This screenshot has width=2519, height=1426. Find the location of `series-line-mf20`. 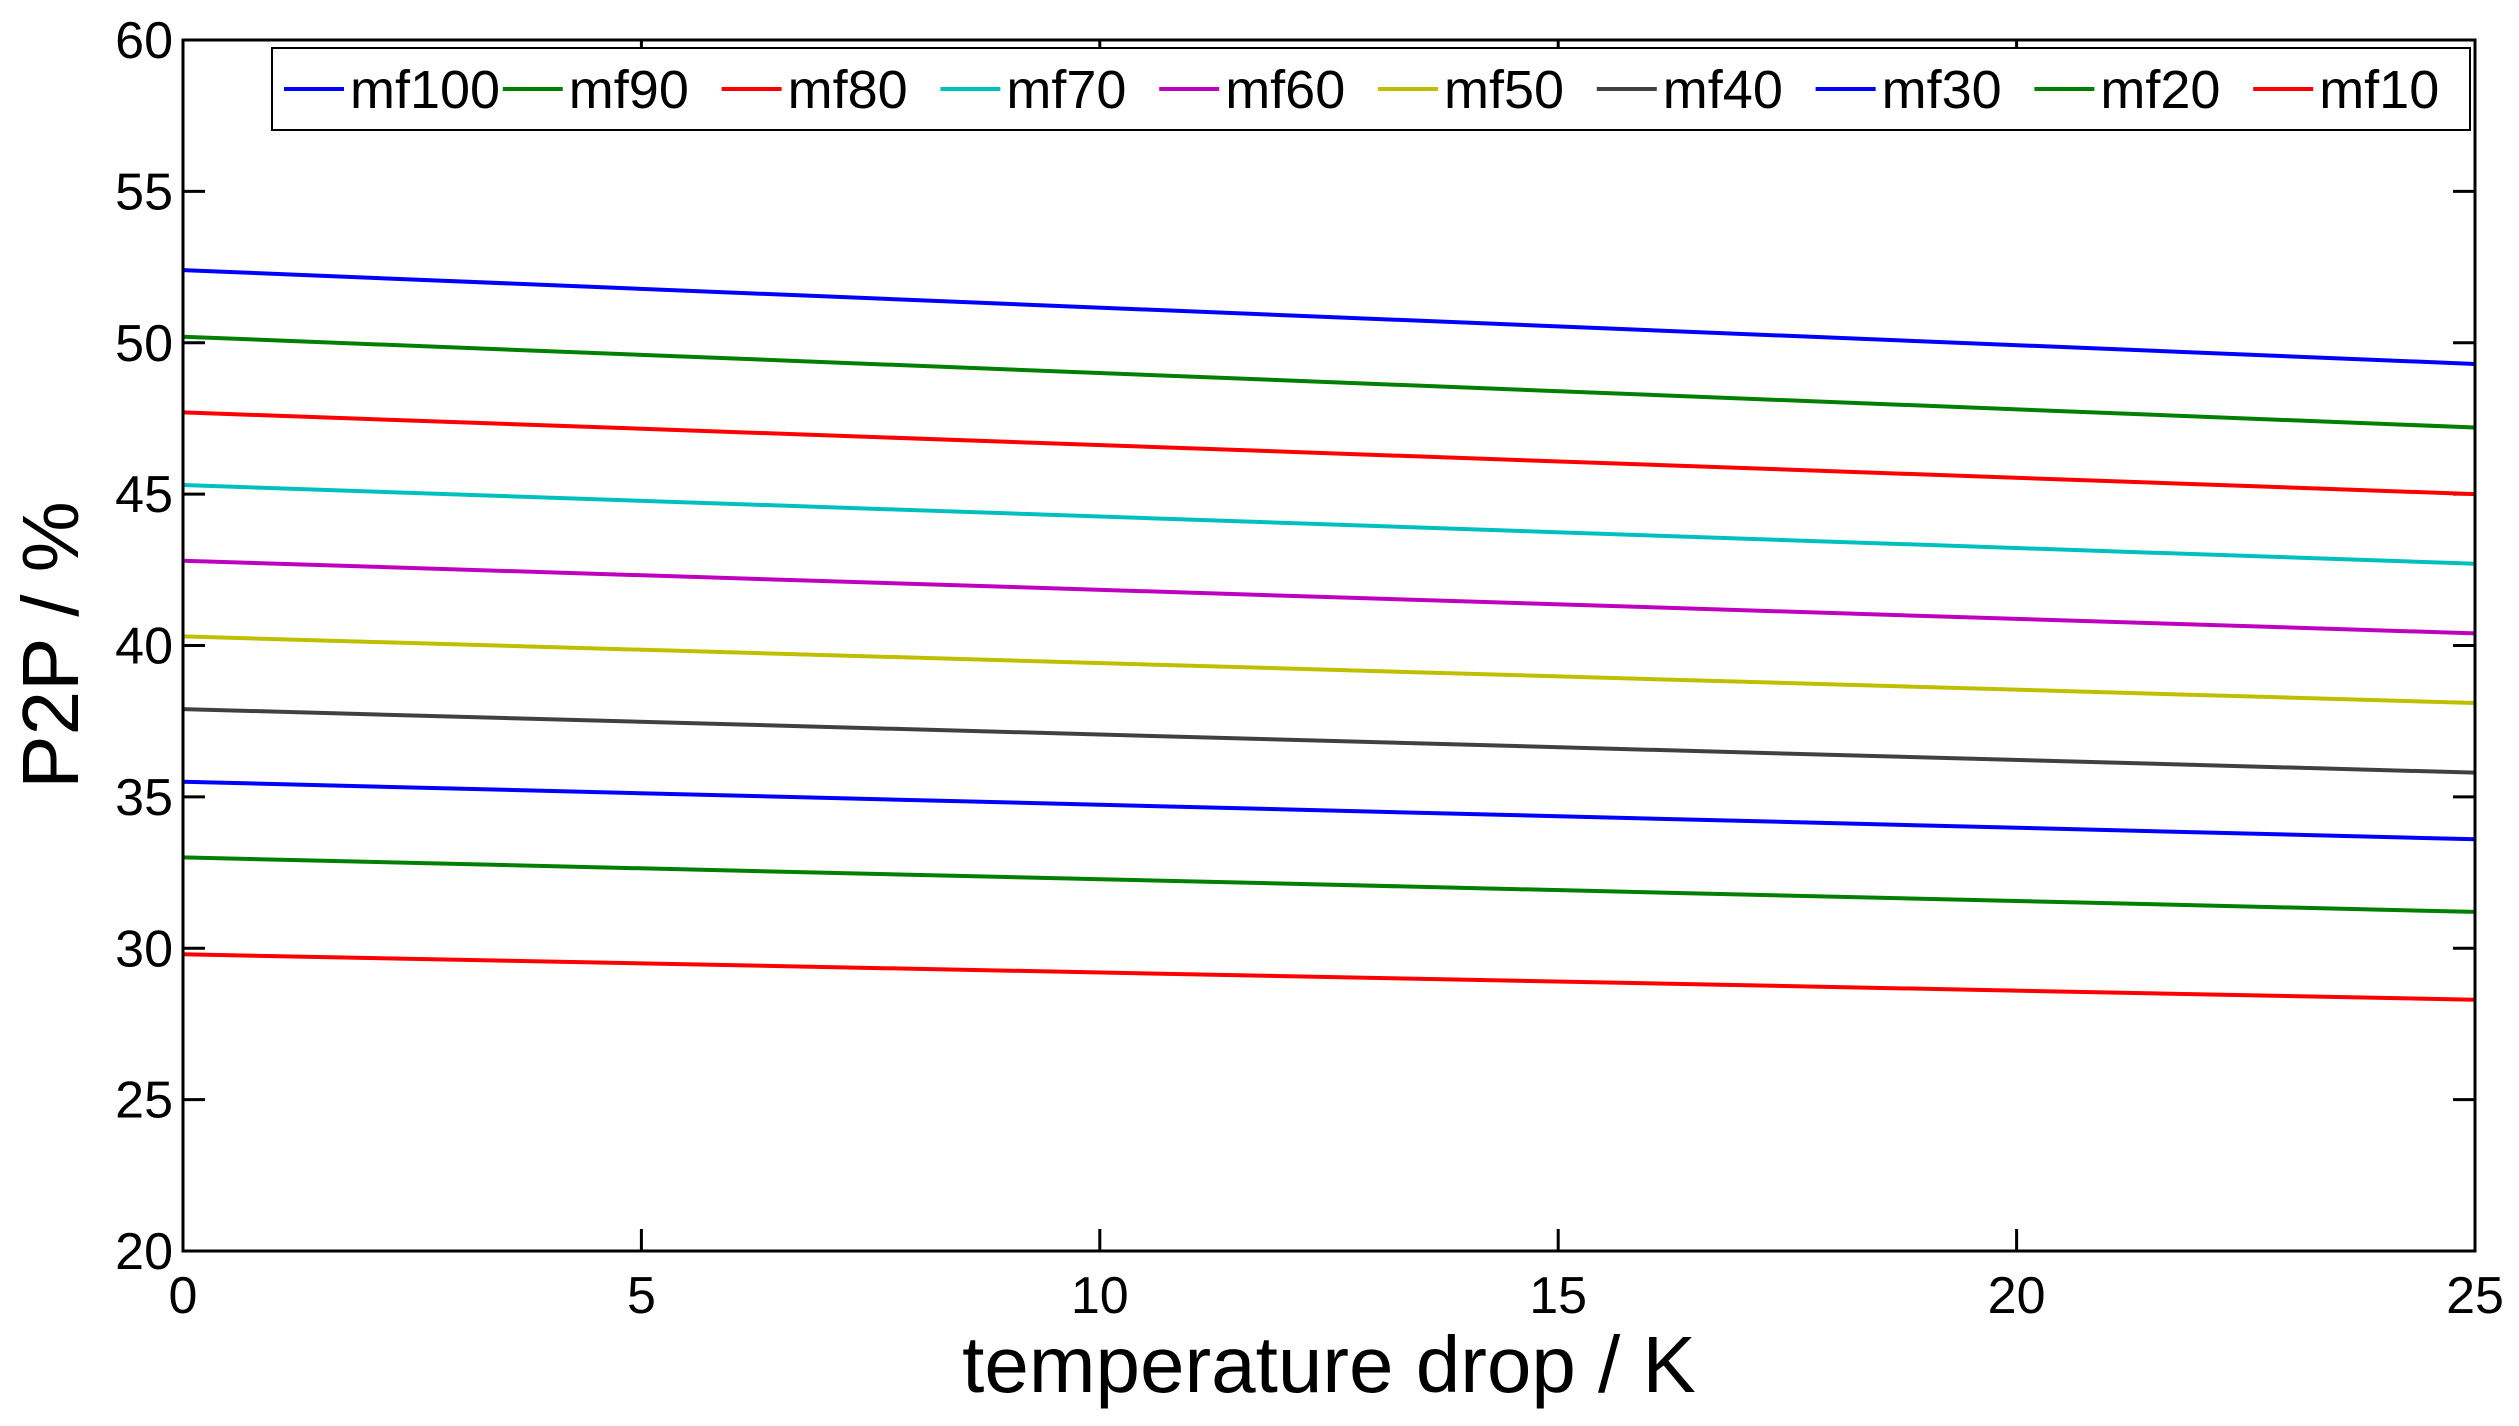

series-line-mf20 is located at coordinates (1329, 884).